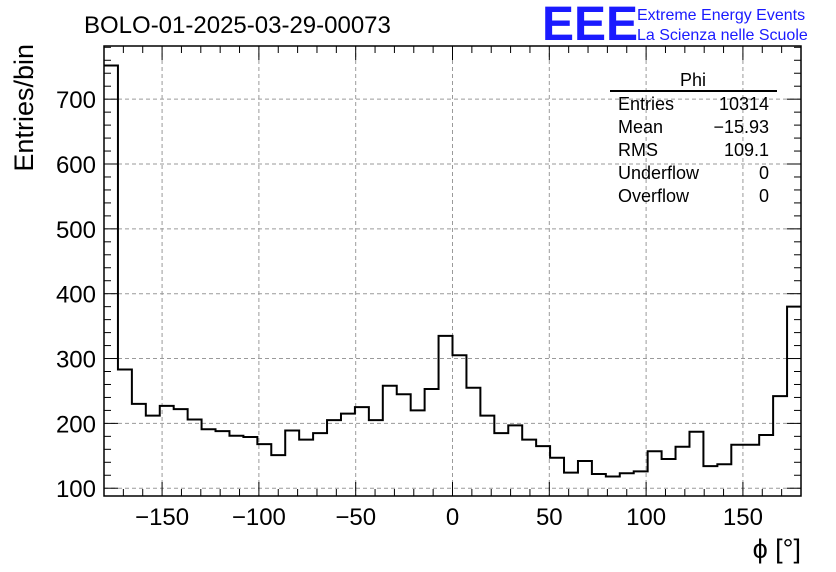  What do you see at coordinates (743, 517) in the screenshot?
I see `x-tick-label: 150` at bounding box center [743, 517].